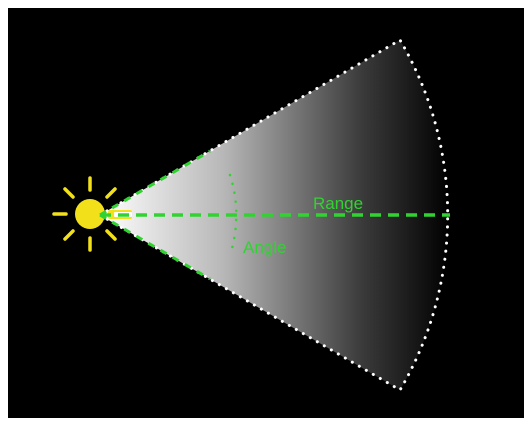 This screenshot has height=435, width=529. I want to click on range-label: Range, so click(338, 203).